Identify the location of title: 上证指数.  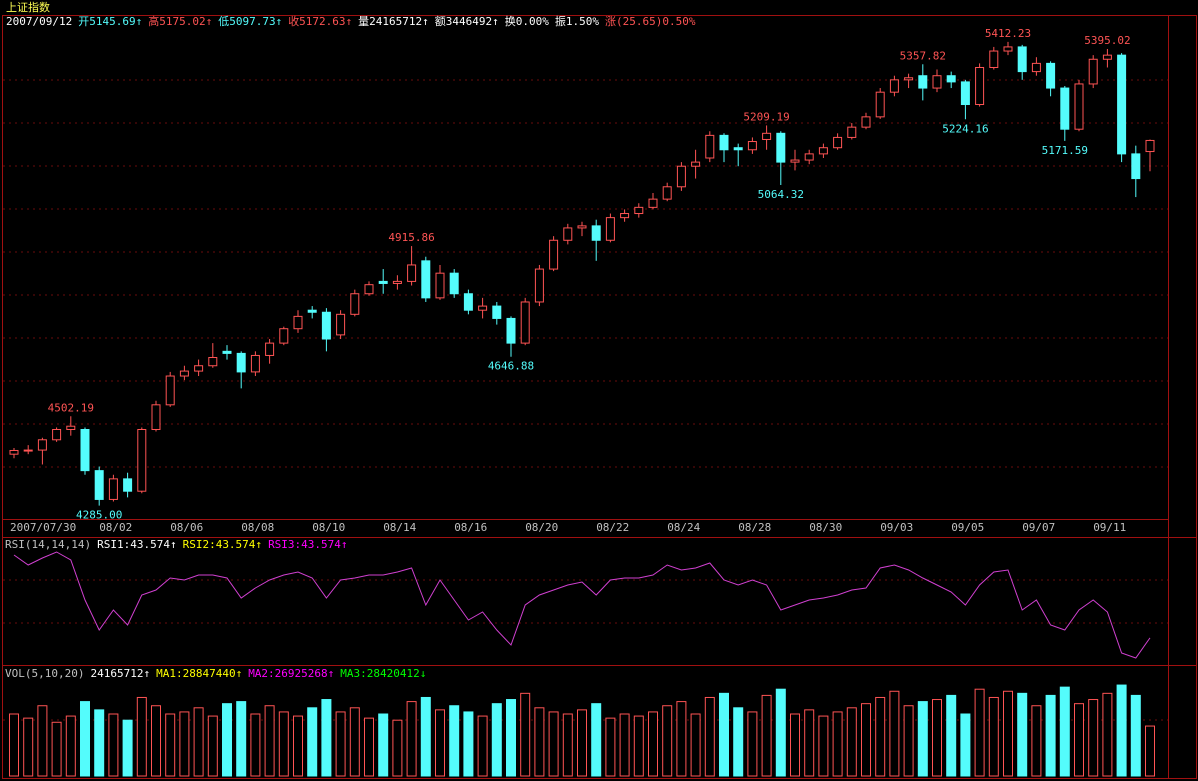
(28, 7).